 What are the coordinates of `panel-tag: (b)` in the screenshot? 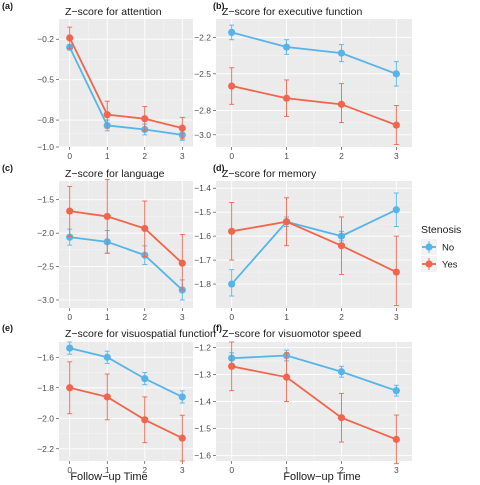 It's located at (219, 6).